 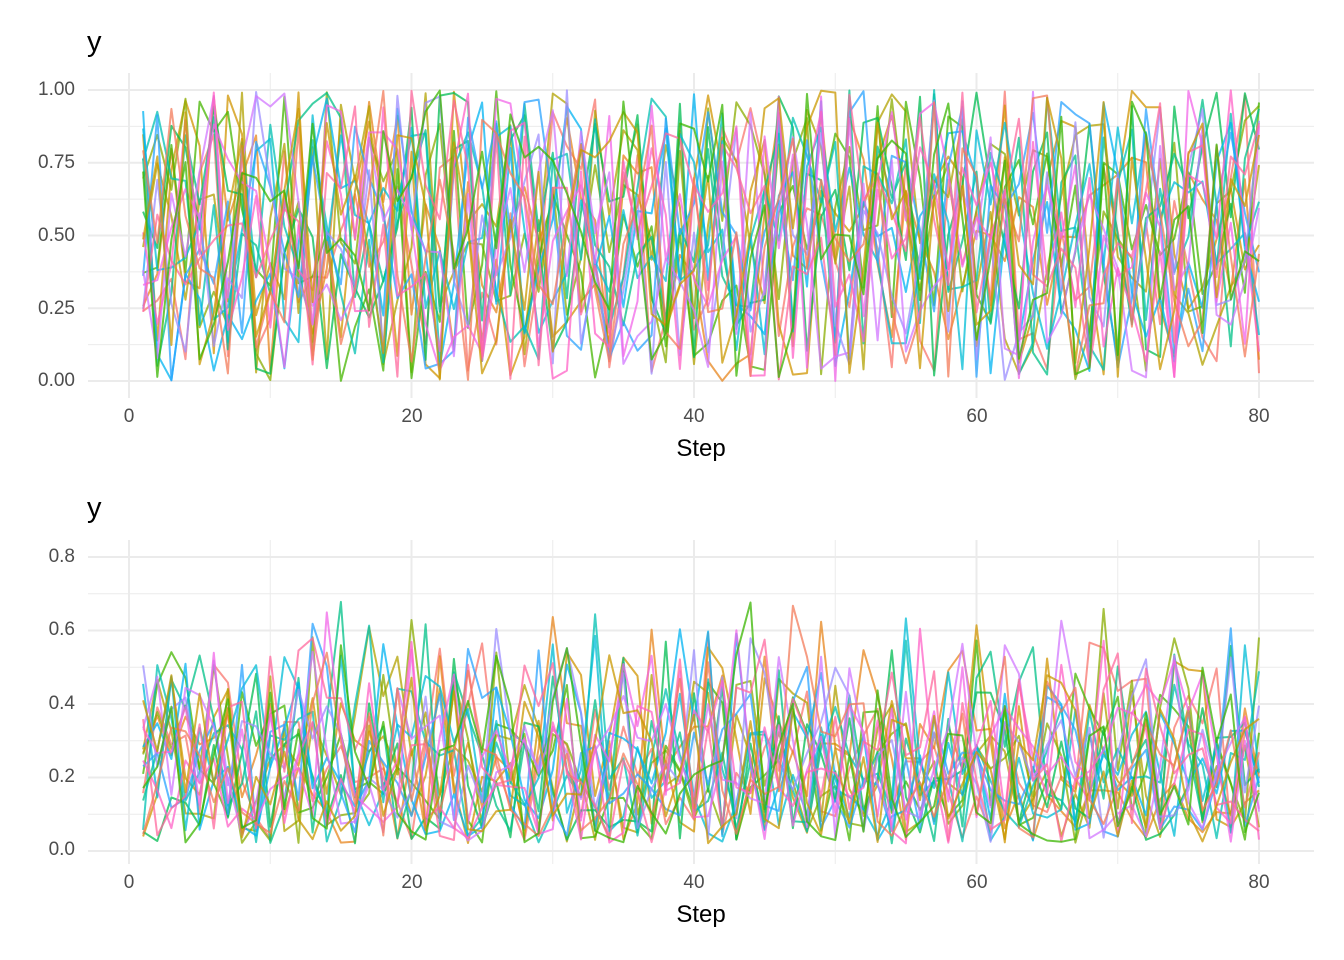 I want to click on bottom-y-tick: 0.4, so click(x=61, y=703).